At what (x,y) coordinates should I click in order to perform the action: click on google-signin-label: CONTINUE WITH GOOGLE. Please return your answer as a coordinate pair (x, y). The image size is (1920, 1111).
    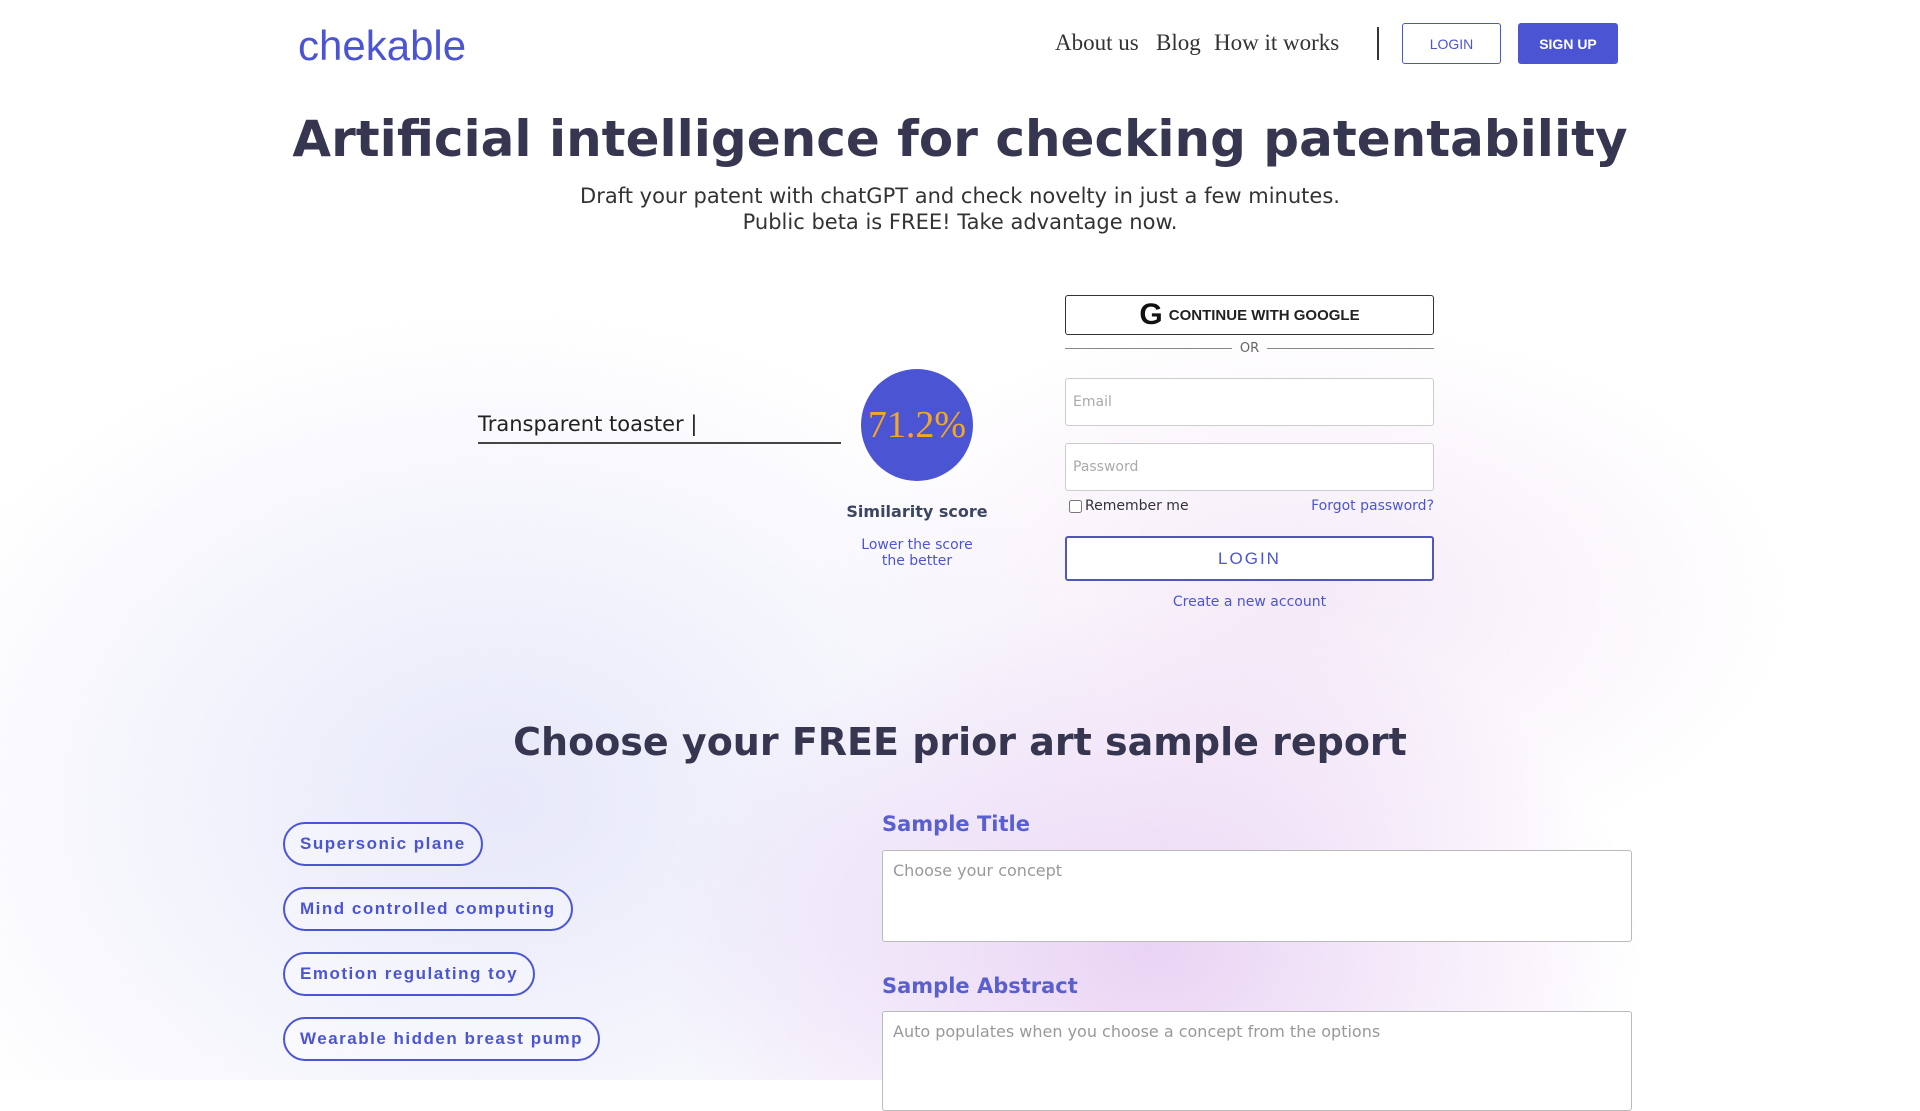
    Looking at the image, I should click on (1264, 315).